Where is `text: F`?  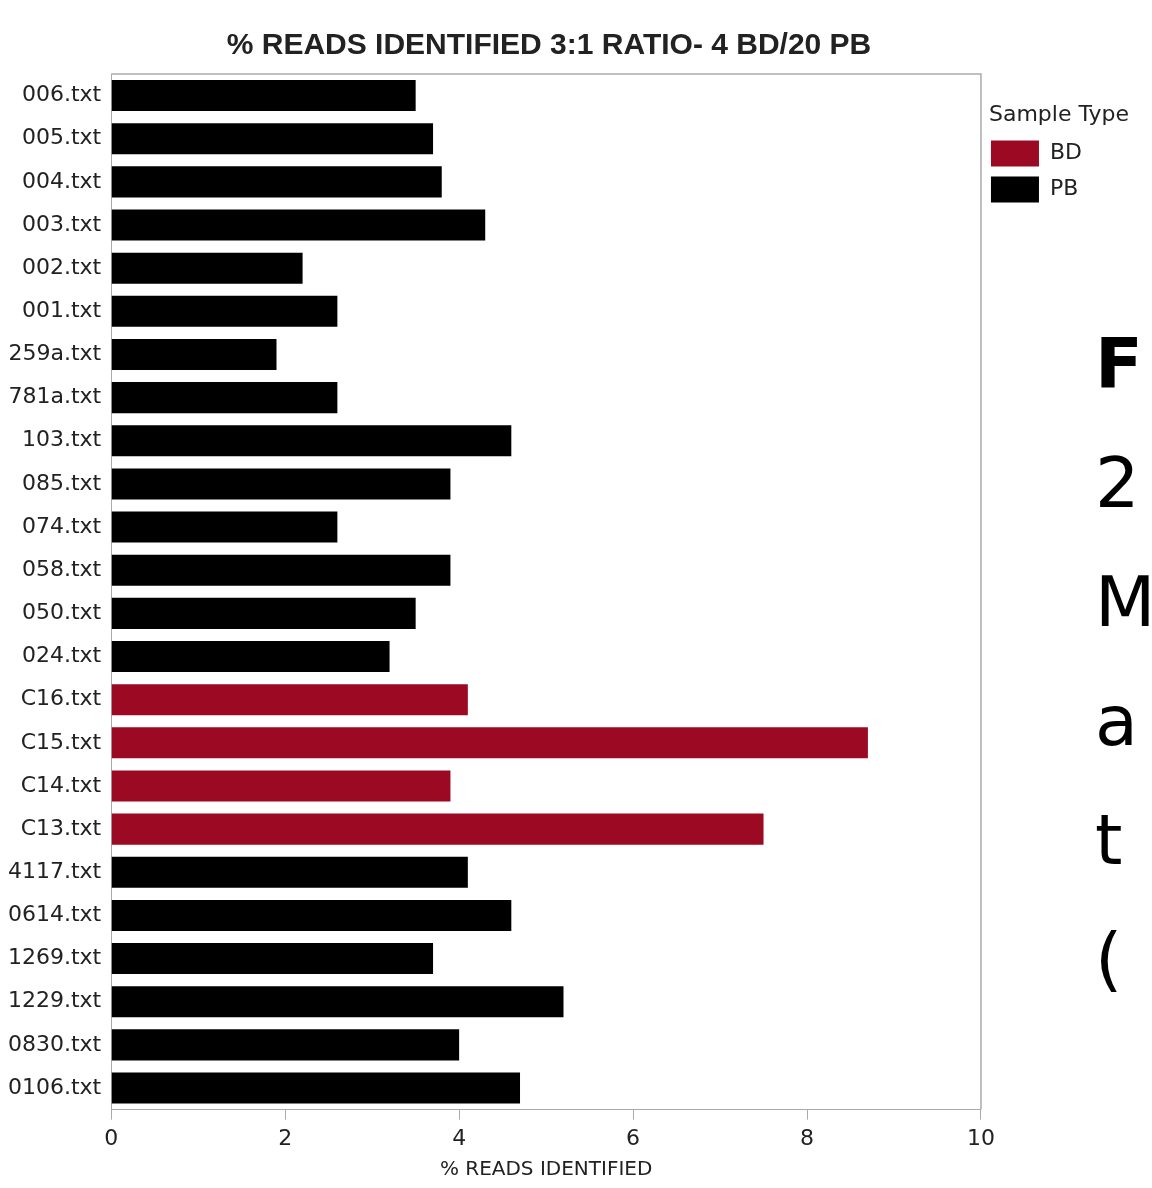 text: F is located at coordinates (1119, 364).